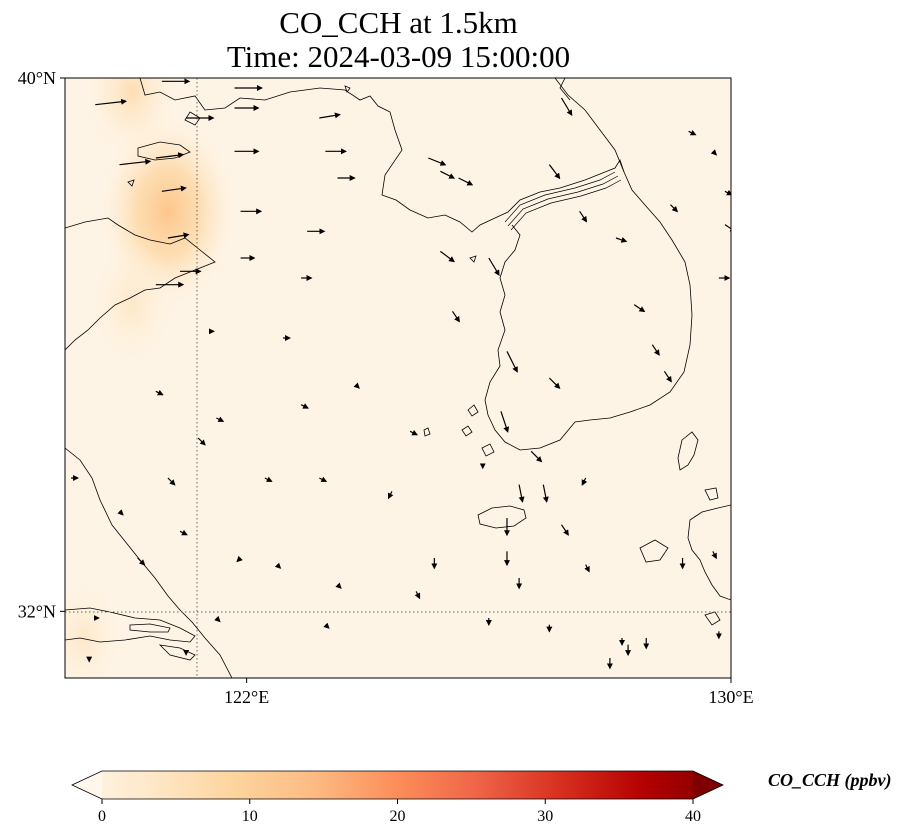 This screenshot has width=921, height=836. What do you see at coordinates (830, 780) in the screenshot?
I see `colorbar-label: CO_CCH (ppbv)` at bounding box center [830, 780].